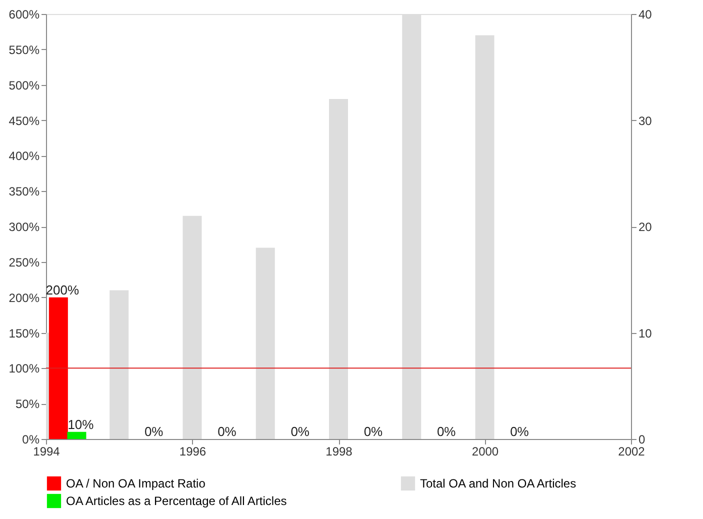 The height and width of the screenshot is (519, 703). I want to click on y-tick-label: 150%, so click(24, 333).